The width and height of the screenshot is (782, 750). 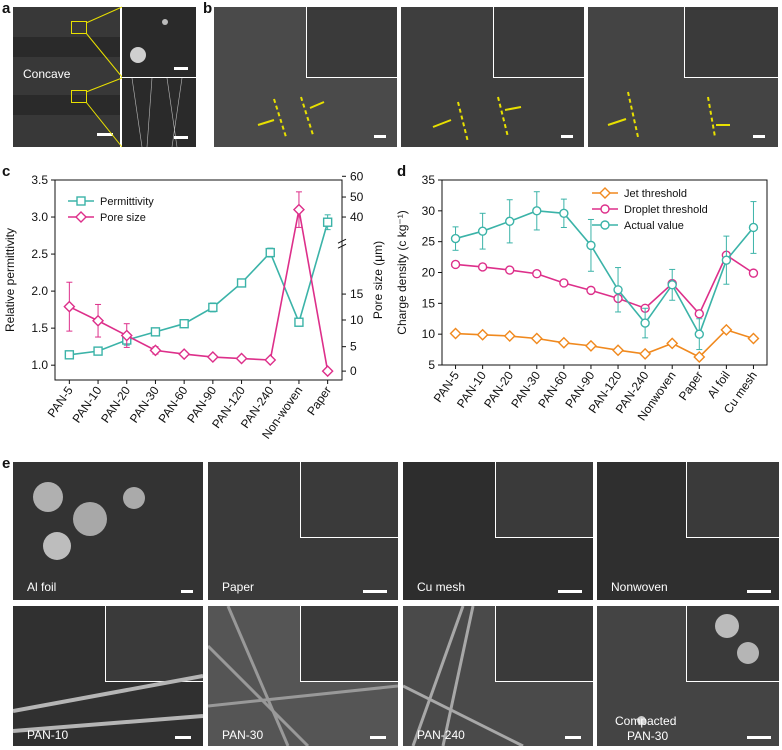 What do you see at coordinates (198, 287) in the screenshot?
I see `series-permittivity` at bounding box center [198, 287].